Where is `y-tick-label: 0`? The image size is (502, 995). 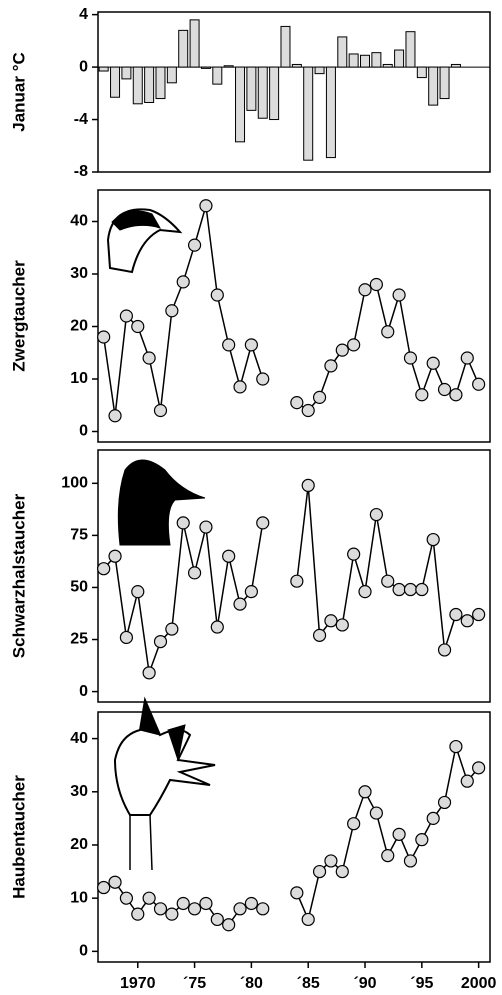
y-tick-label: 0 is located at coordinates (83, 951).